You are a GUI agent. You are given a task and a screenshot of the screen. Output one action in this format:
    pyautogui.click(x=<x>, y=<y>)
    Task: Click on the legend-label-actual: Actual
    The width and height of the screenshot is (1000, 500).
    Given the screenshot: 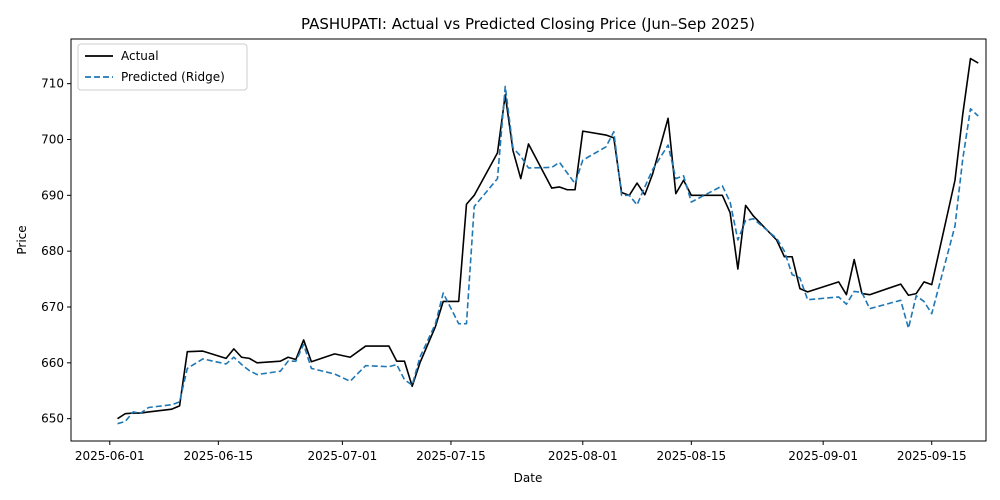 What is the action you would take?
    pyautogui.click(x=140, y=56)
    